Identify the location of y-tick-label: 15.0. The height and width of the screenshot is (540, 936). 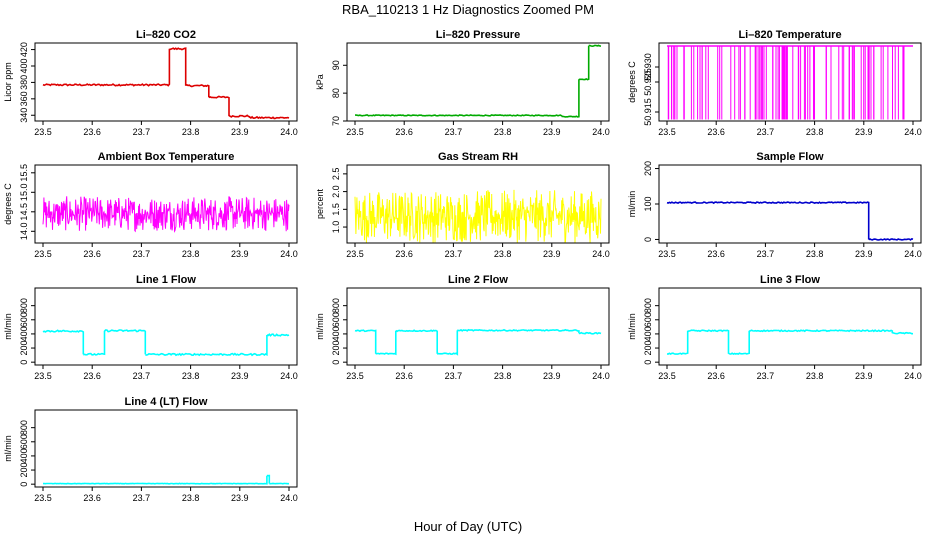
(24, 193).